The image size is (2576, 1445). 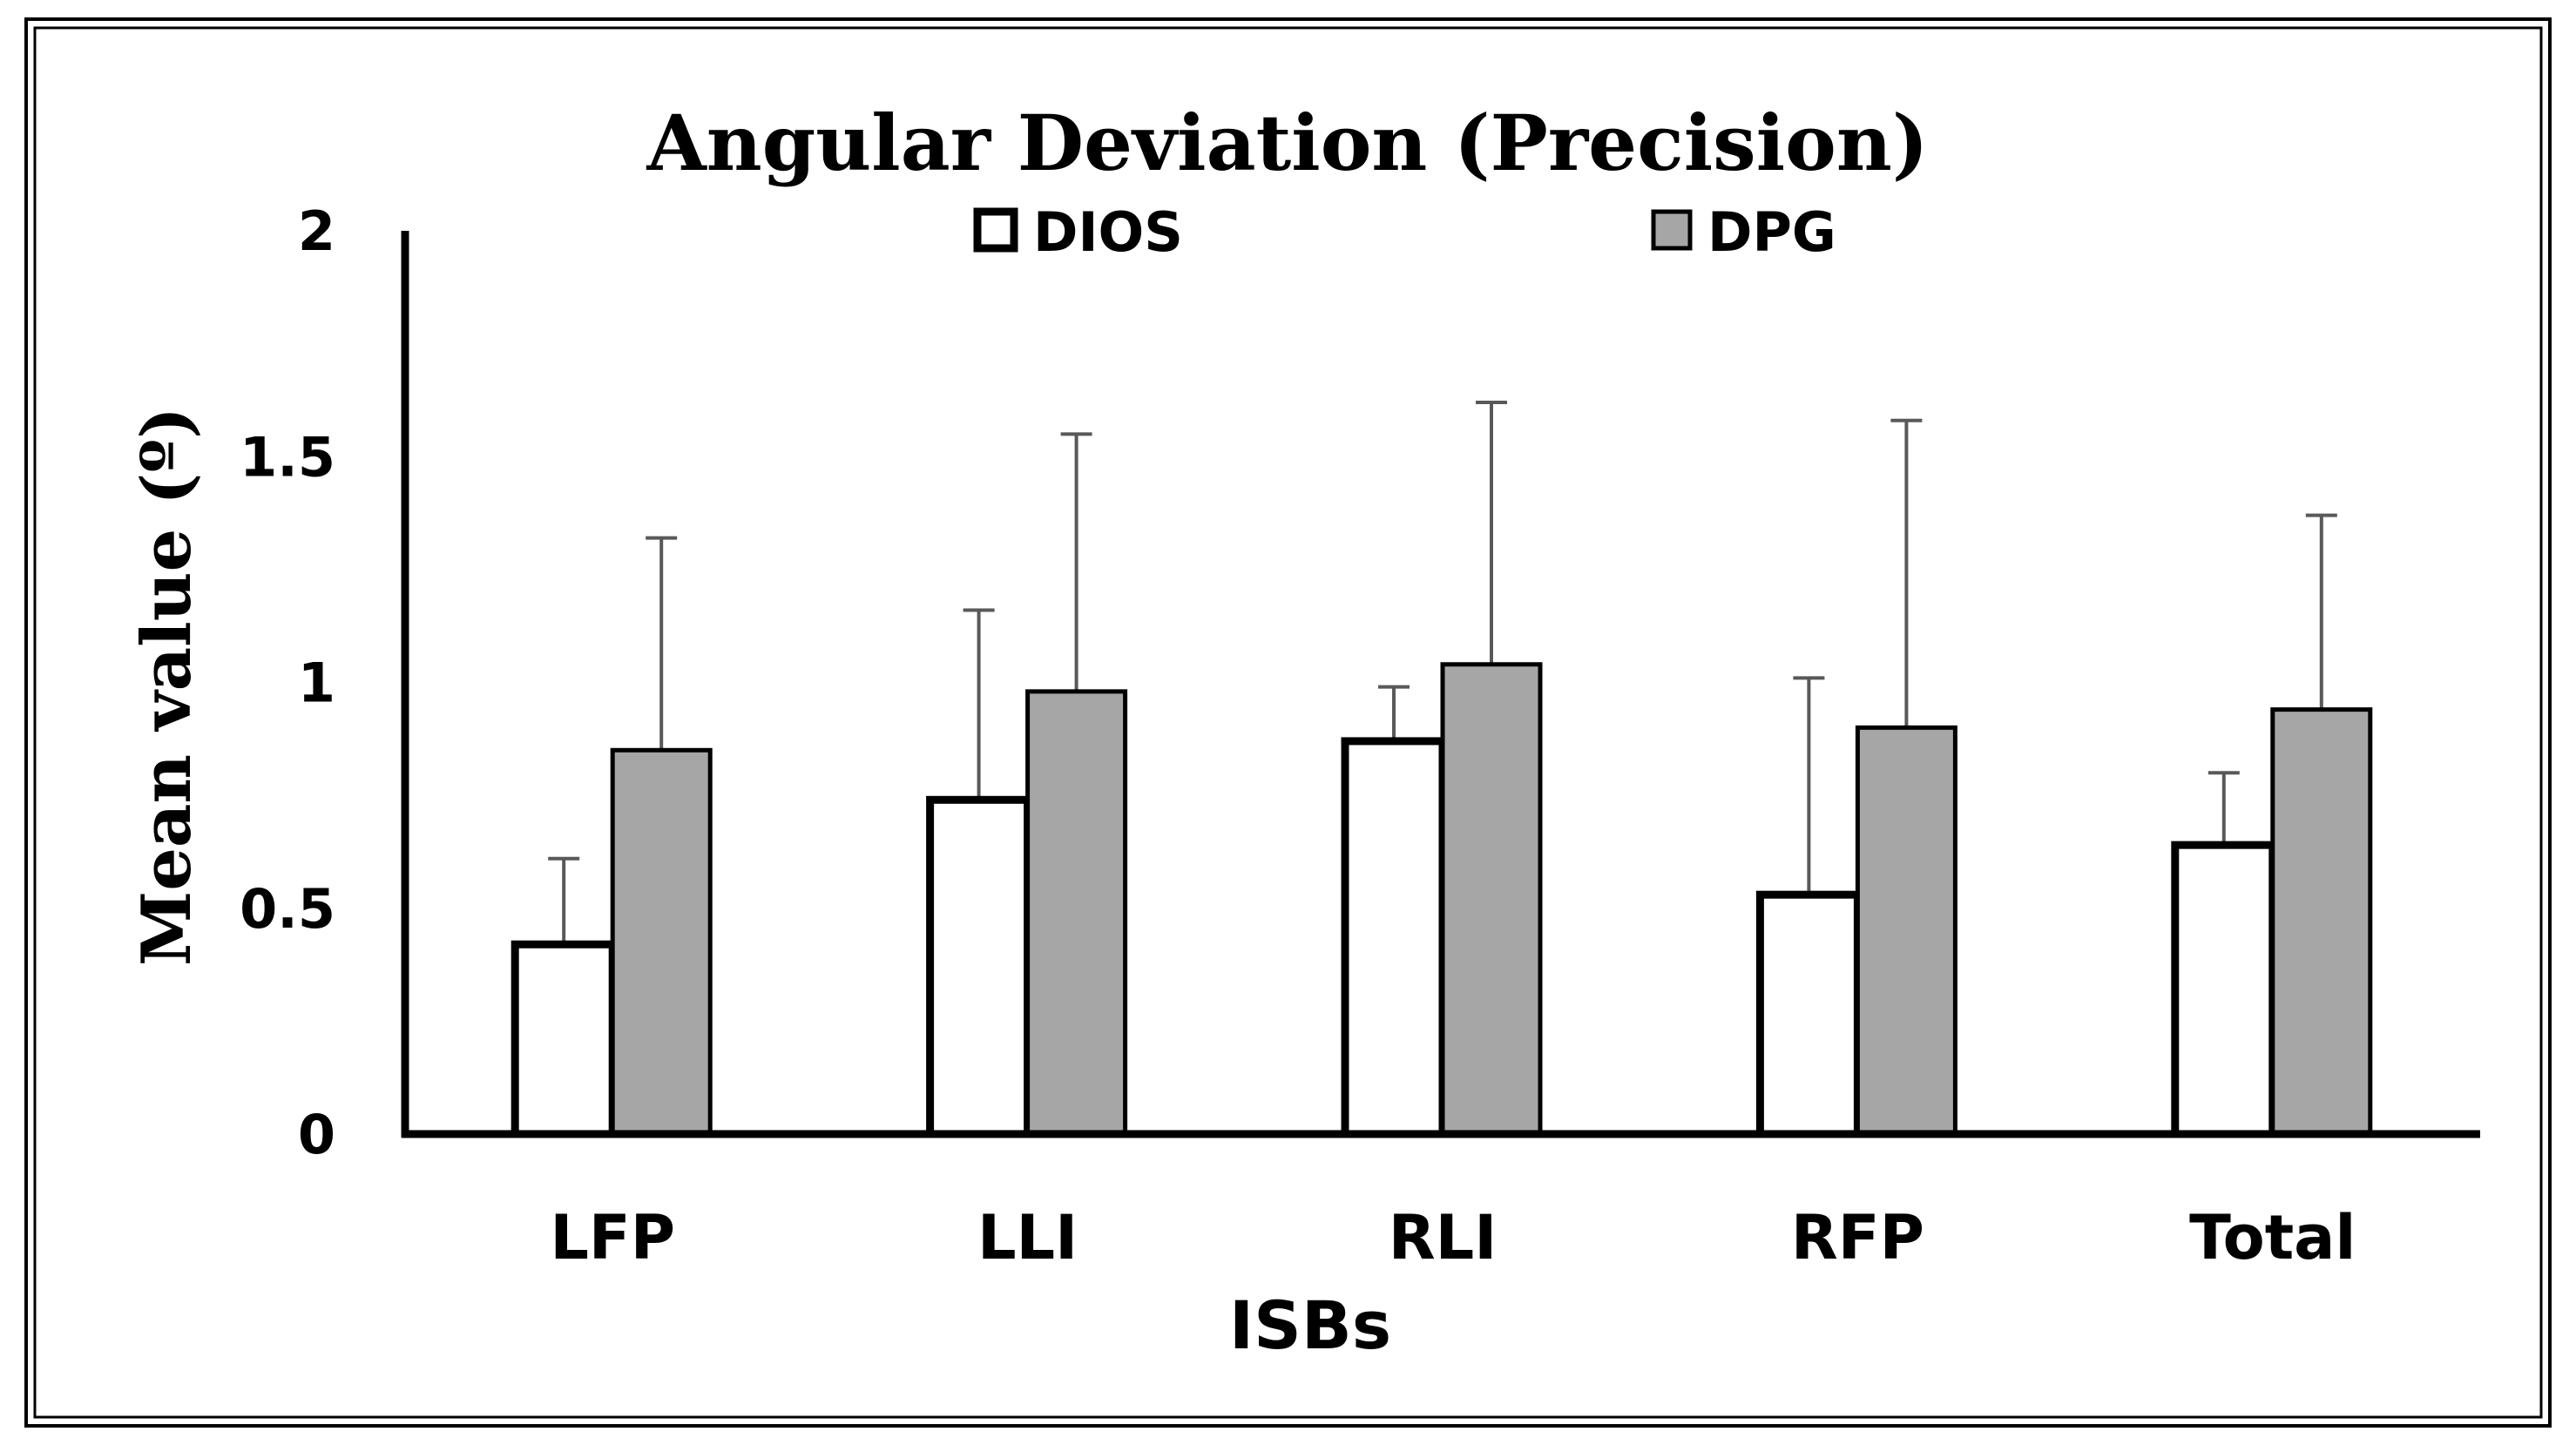 What do you see at coordinates (1857, 1237) in the screenshot?
I see `x-tick-label: RFP` at bounding box center [1857, 1237].